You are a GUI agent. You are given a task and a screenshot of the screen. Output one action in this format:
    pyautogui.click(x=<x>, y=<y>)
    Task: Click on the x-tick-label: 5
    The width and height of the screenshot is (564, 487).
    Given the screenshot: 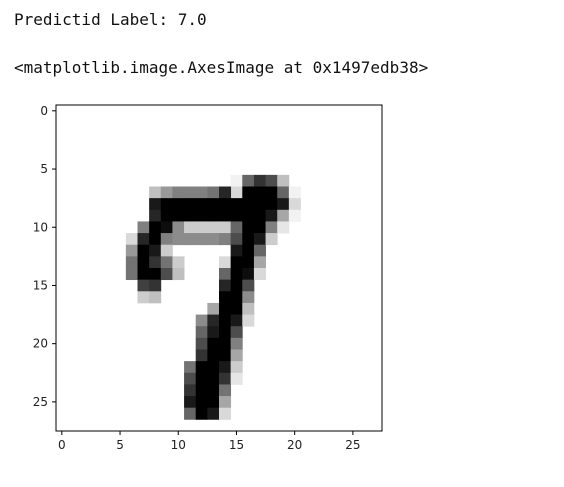 What is the action you would take?
    pyautogui.click(x=120, y=445)
    